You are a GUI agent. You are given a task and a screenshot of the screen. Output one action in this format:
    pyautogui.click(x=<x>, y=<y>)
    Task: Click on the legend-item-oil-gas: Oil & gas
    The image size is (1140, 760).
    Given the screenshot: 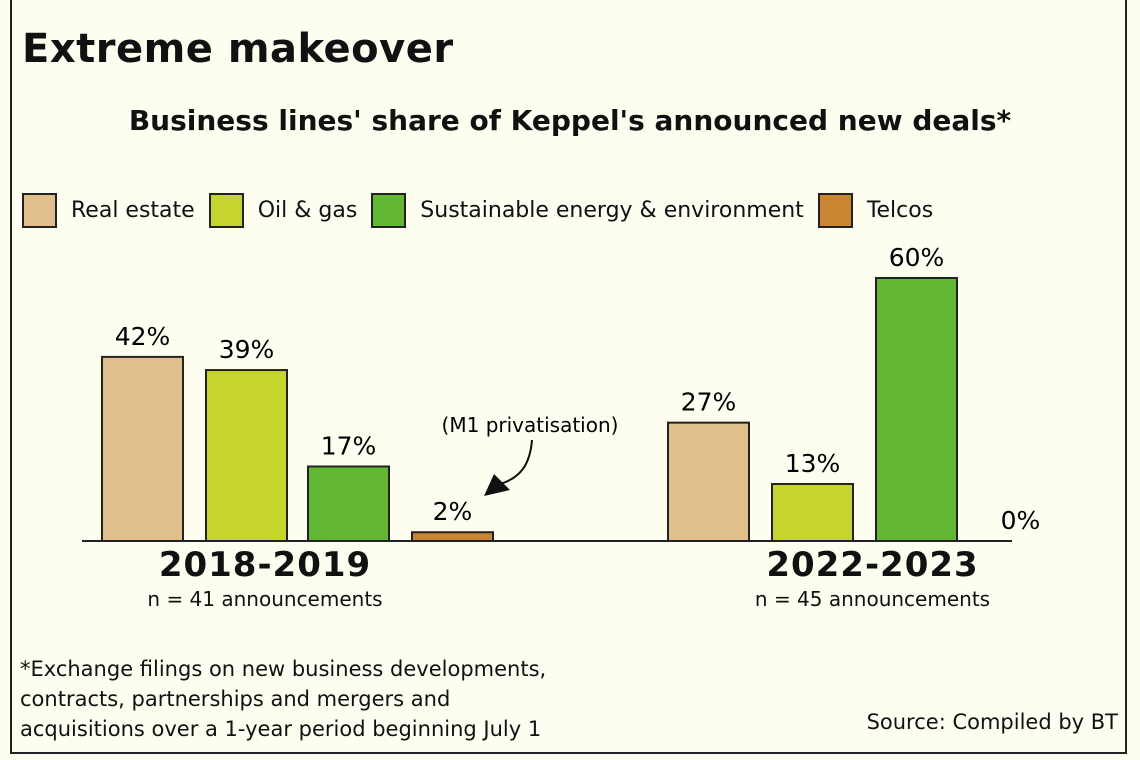 What is the action you would take?
    pyautogui.click(x=283, y=210)
    